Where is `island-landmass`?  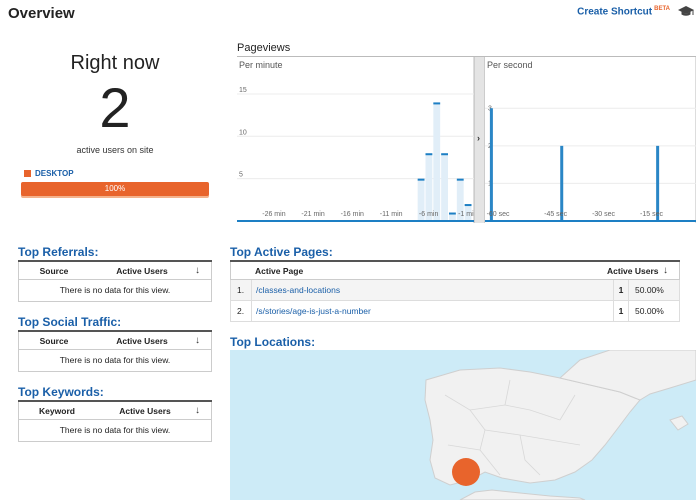 island-landmass is located at coordinates (679, 423).